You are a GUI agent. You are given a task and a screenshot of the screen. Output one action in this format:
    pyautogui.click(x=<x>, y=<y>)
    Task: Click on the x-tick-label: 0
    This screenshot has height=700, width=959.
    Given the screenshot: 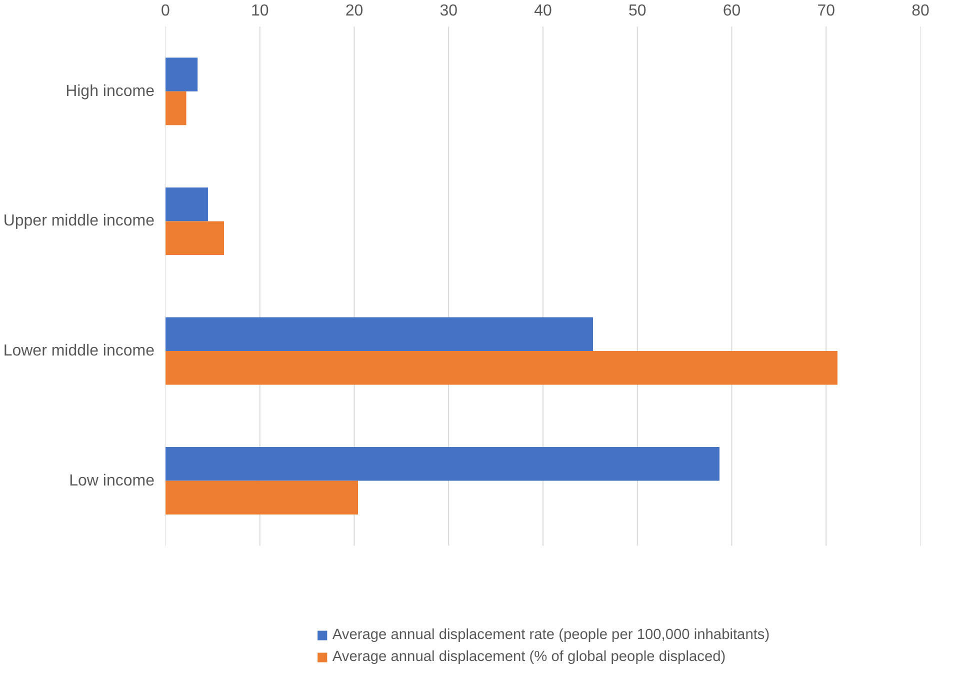 What is the action you would take?
    pyautogui.click(x=165, y=11)
    